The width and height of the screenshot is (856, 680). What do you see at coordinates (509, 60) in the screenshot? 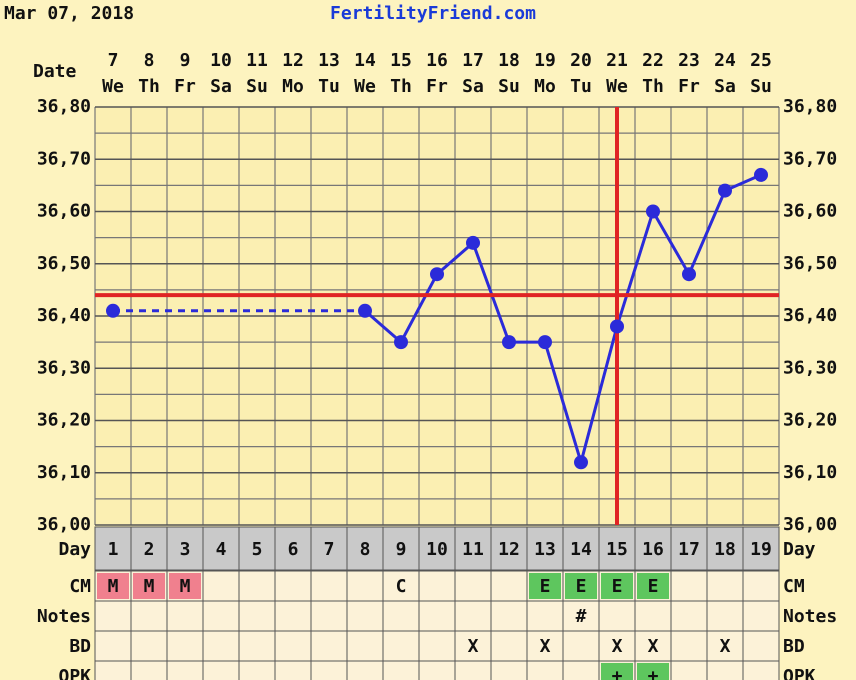
I see `x-tick-label: 18` at bounding box center [509, 60].